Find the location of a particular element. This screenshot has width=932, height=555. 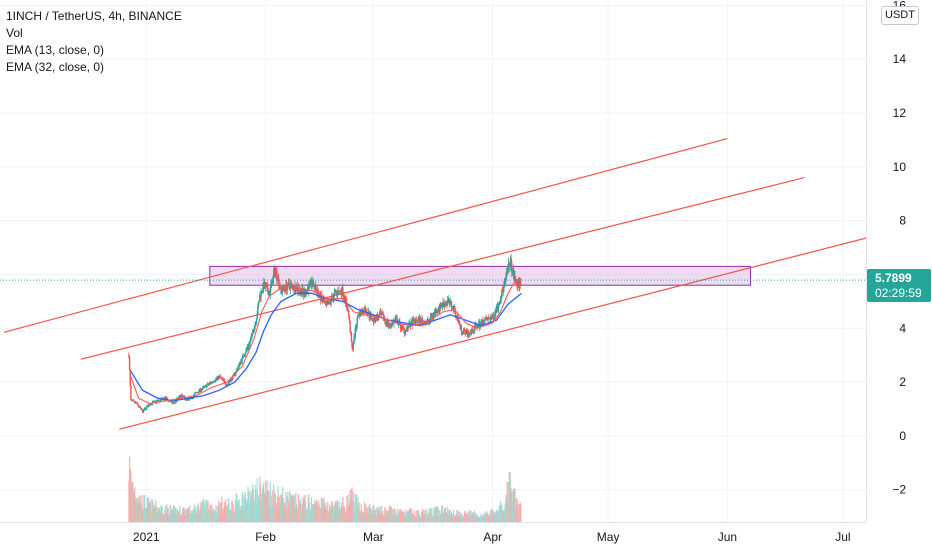

symbol-title: 1INCH / TetherUS, 4h, BINANCE is located at coordinates (94, 16).